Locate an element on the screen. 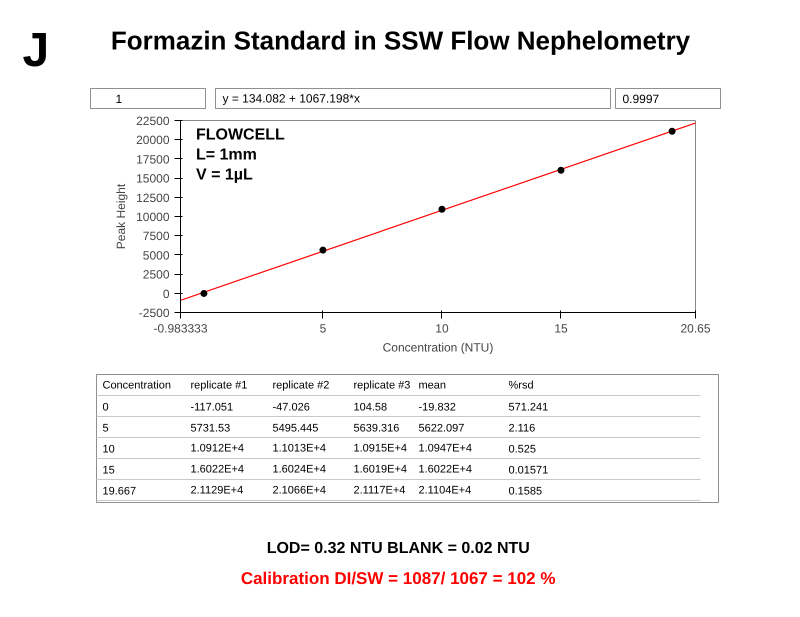 Image resolution: width=800 pixels, height=617 pixels. annotation: FLOWCELL is located at coordinates (241, 135).